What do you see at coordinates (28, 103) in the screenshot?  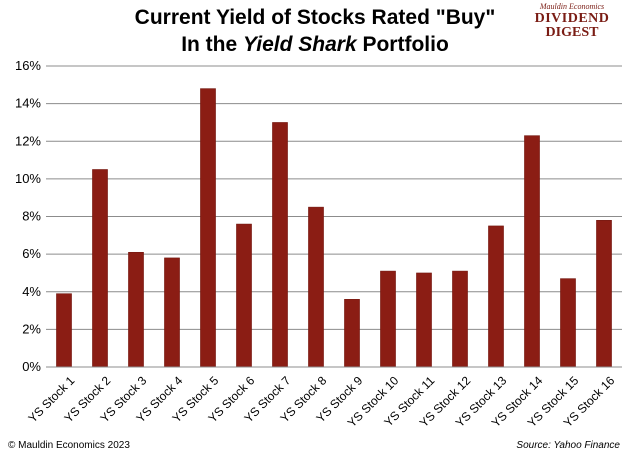 I see `y-tick-label: 14%` at bounding box center [28, 103].